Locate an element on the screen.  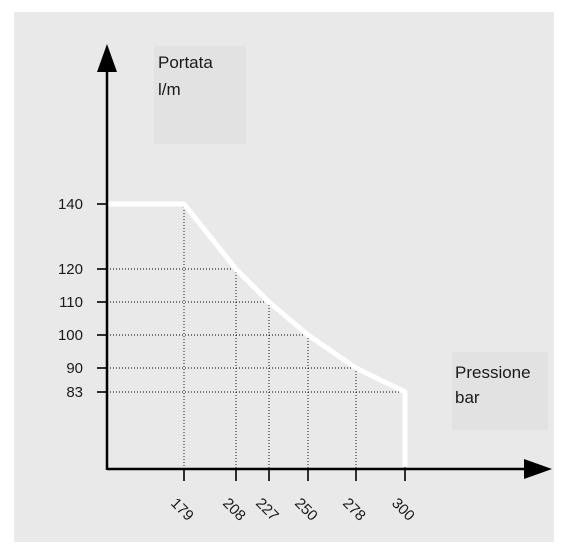
y-tick-label: 83 is located at coordinates (74, 392).